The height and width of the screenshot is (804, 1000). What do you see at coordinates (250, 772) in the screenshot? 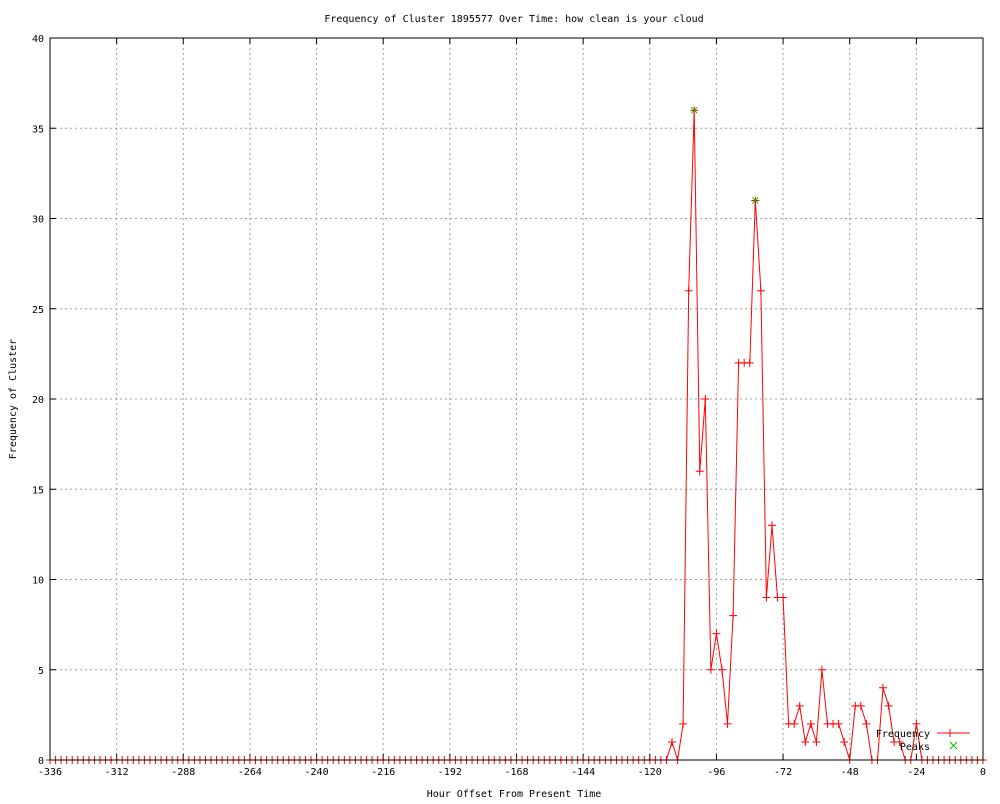
I see `x-tick-label: -264` at bounding box center [250, 772].